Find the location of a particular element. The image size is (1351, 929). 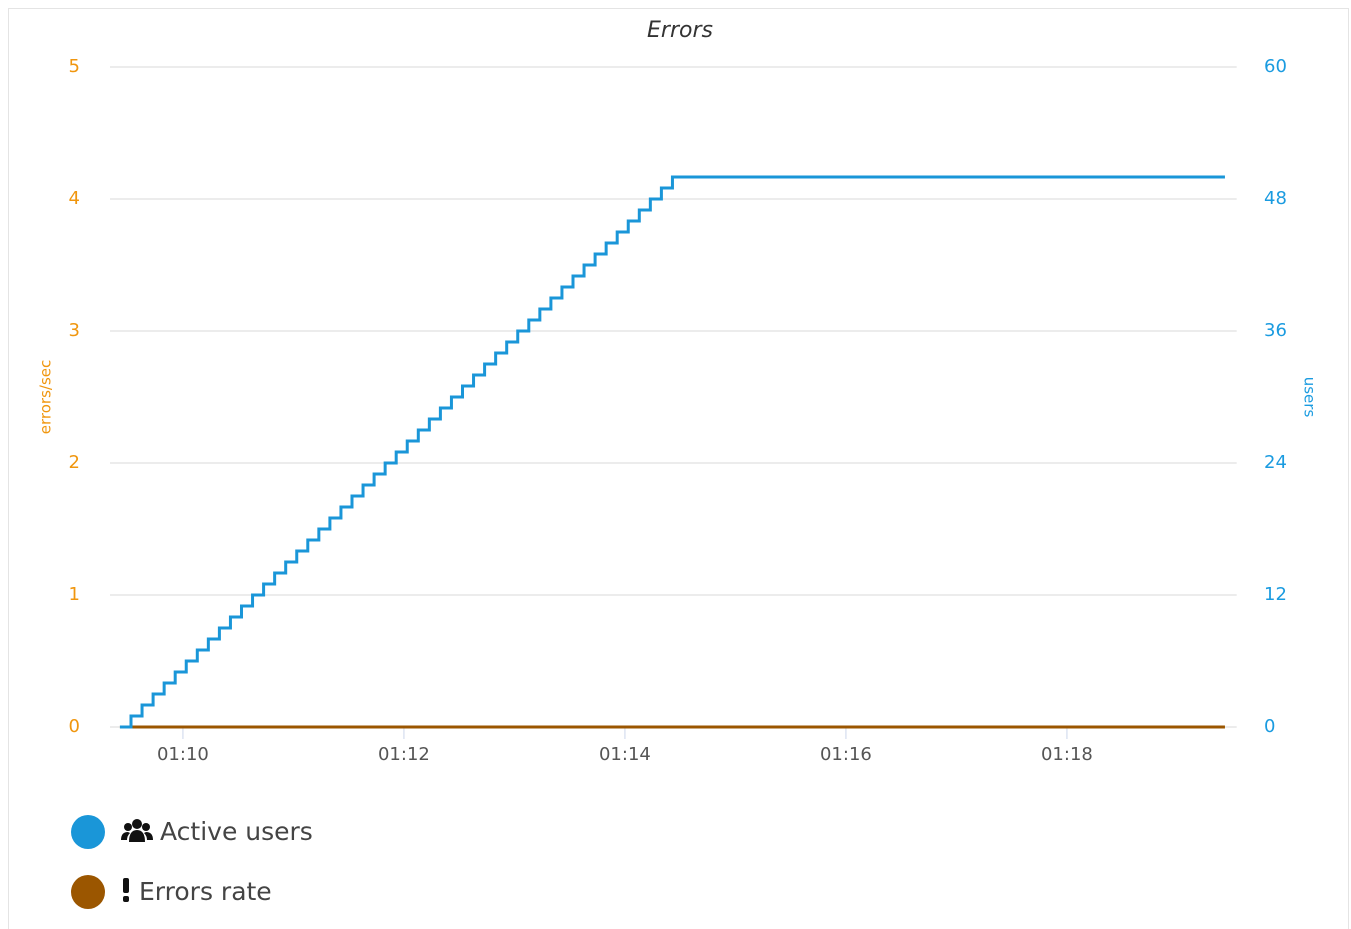

legend-label: Errors rate is located at coordinates (205, 891).